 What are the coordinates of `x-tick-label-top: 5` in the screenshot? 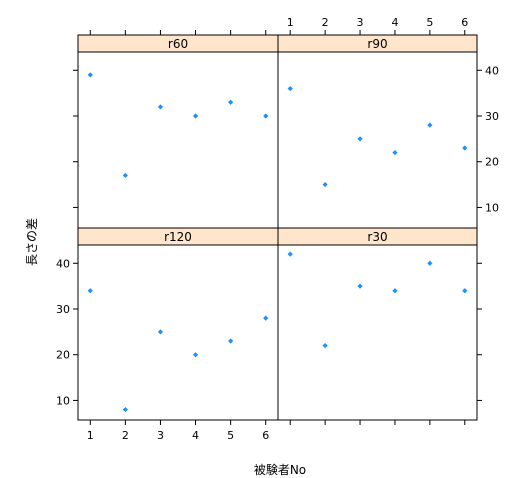 It's located at (429, 22).